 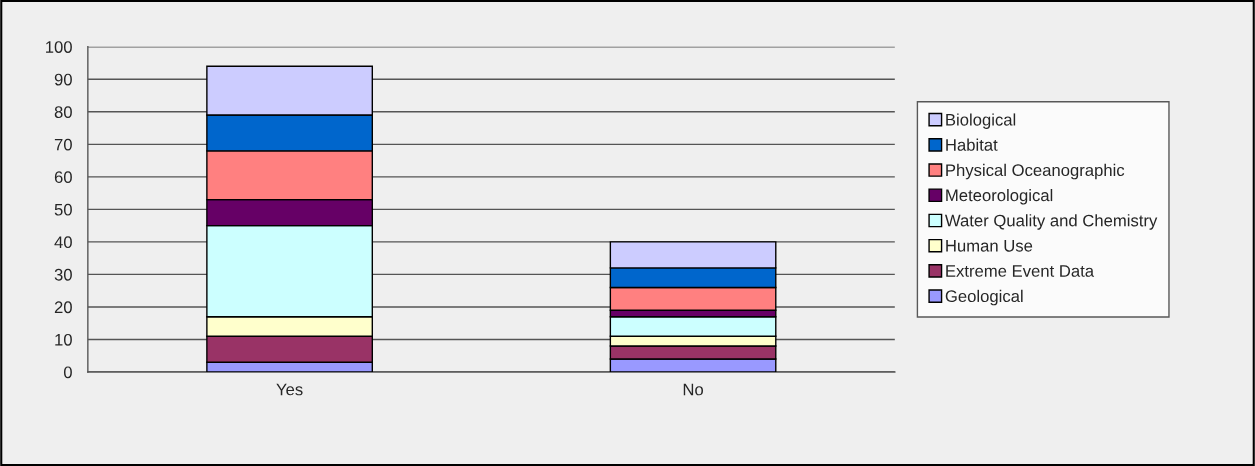 What do you see at coordinates (1035, 171) in the screenshot?
I see `legend-label: Physical Oceanographic` at bounding box center [1035, 171].